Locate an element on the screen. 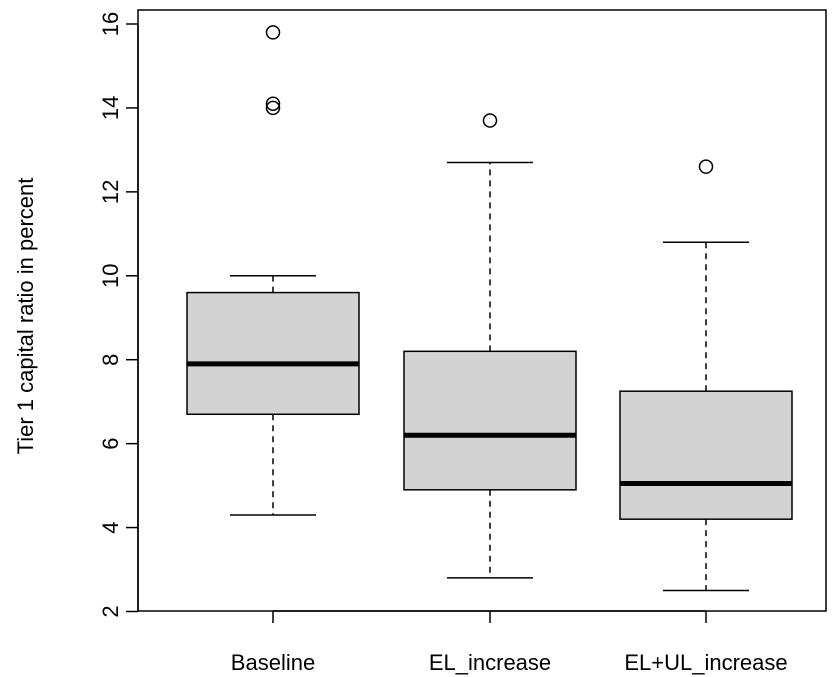 This screenshot has height=677, width=832. x-tick-label: Baseline is located at coordinates (273, 662).